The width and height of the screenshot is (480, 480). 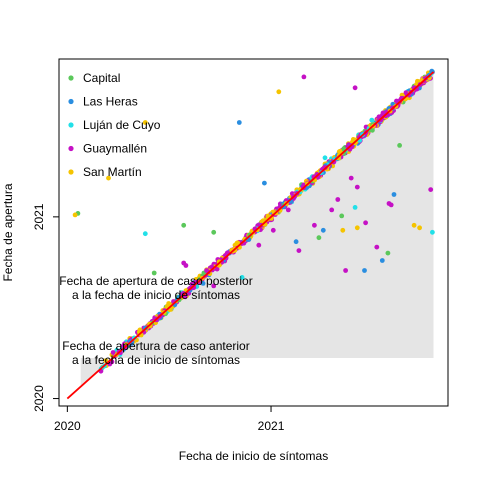 What do you see at coordinates (67, 426) in the screenshot?
I see `x-tick-label: 2020` at bounding box center [67, 426].